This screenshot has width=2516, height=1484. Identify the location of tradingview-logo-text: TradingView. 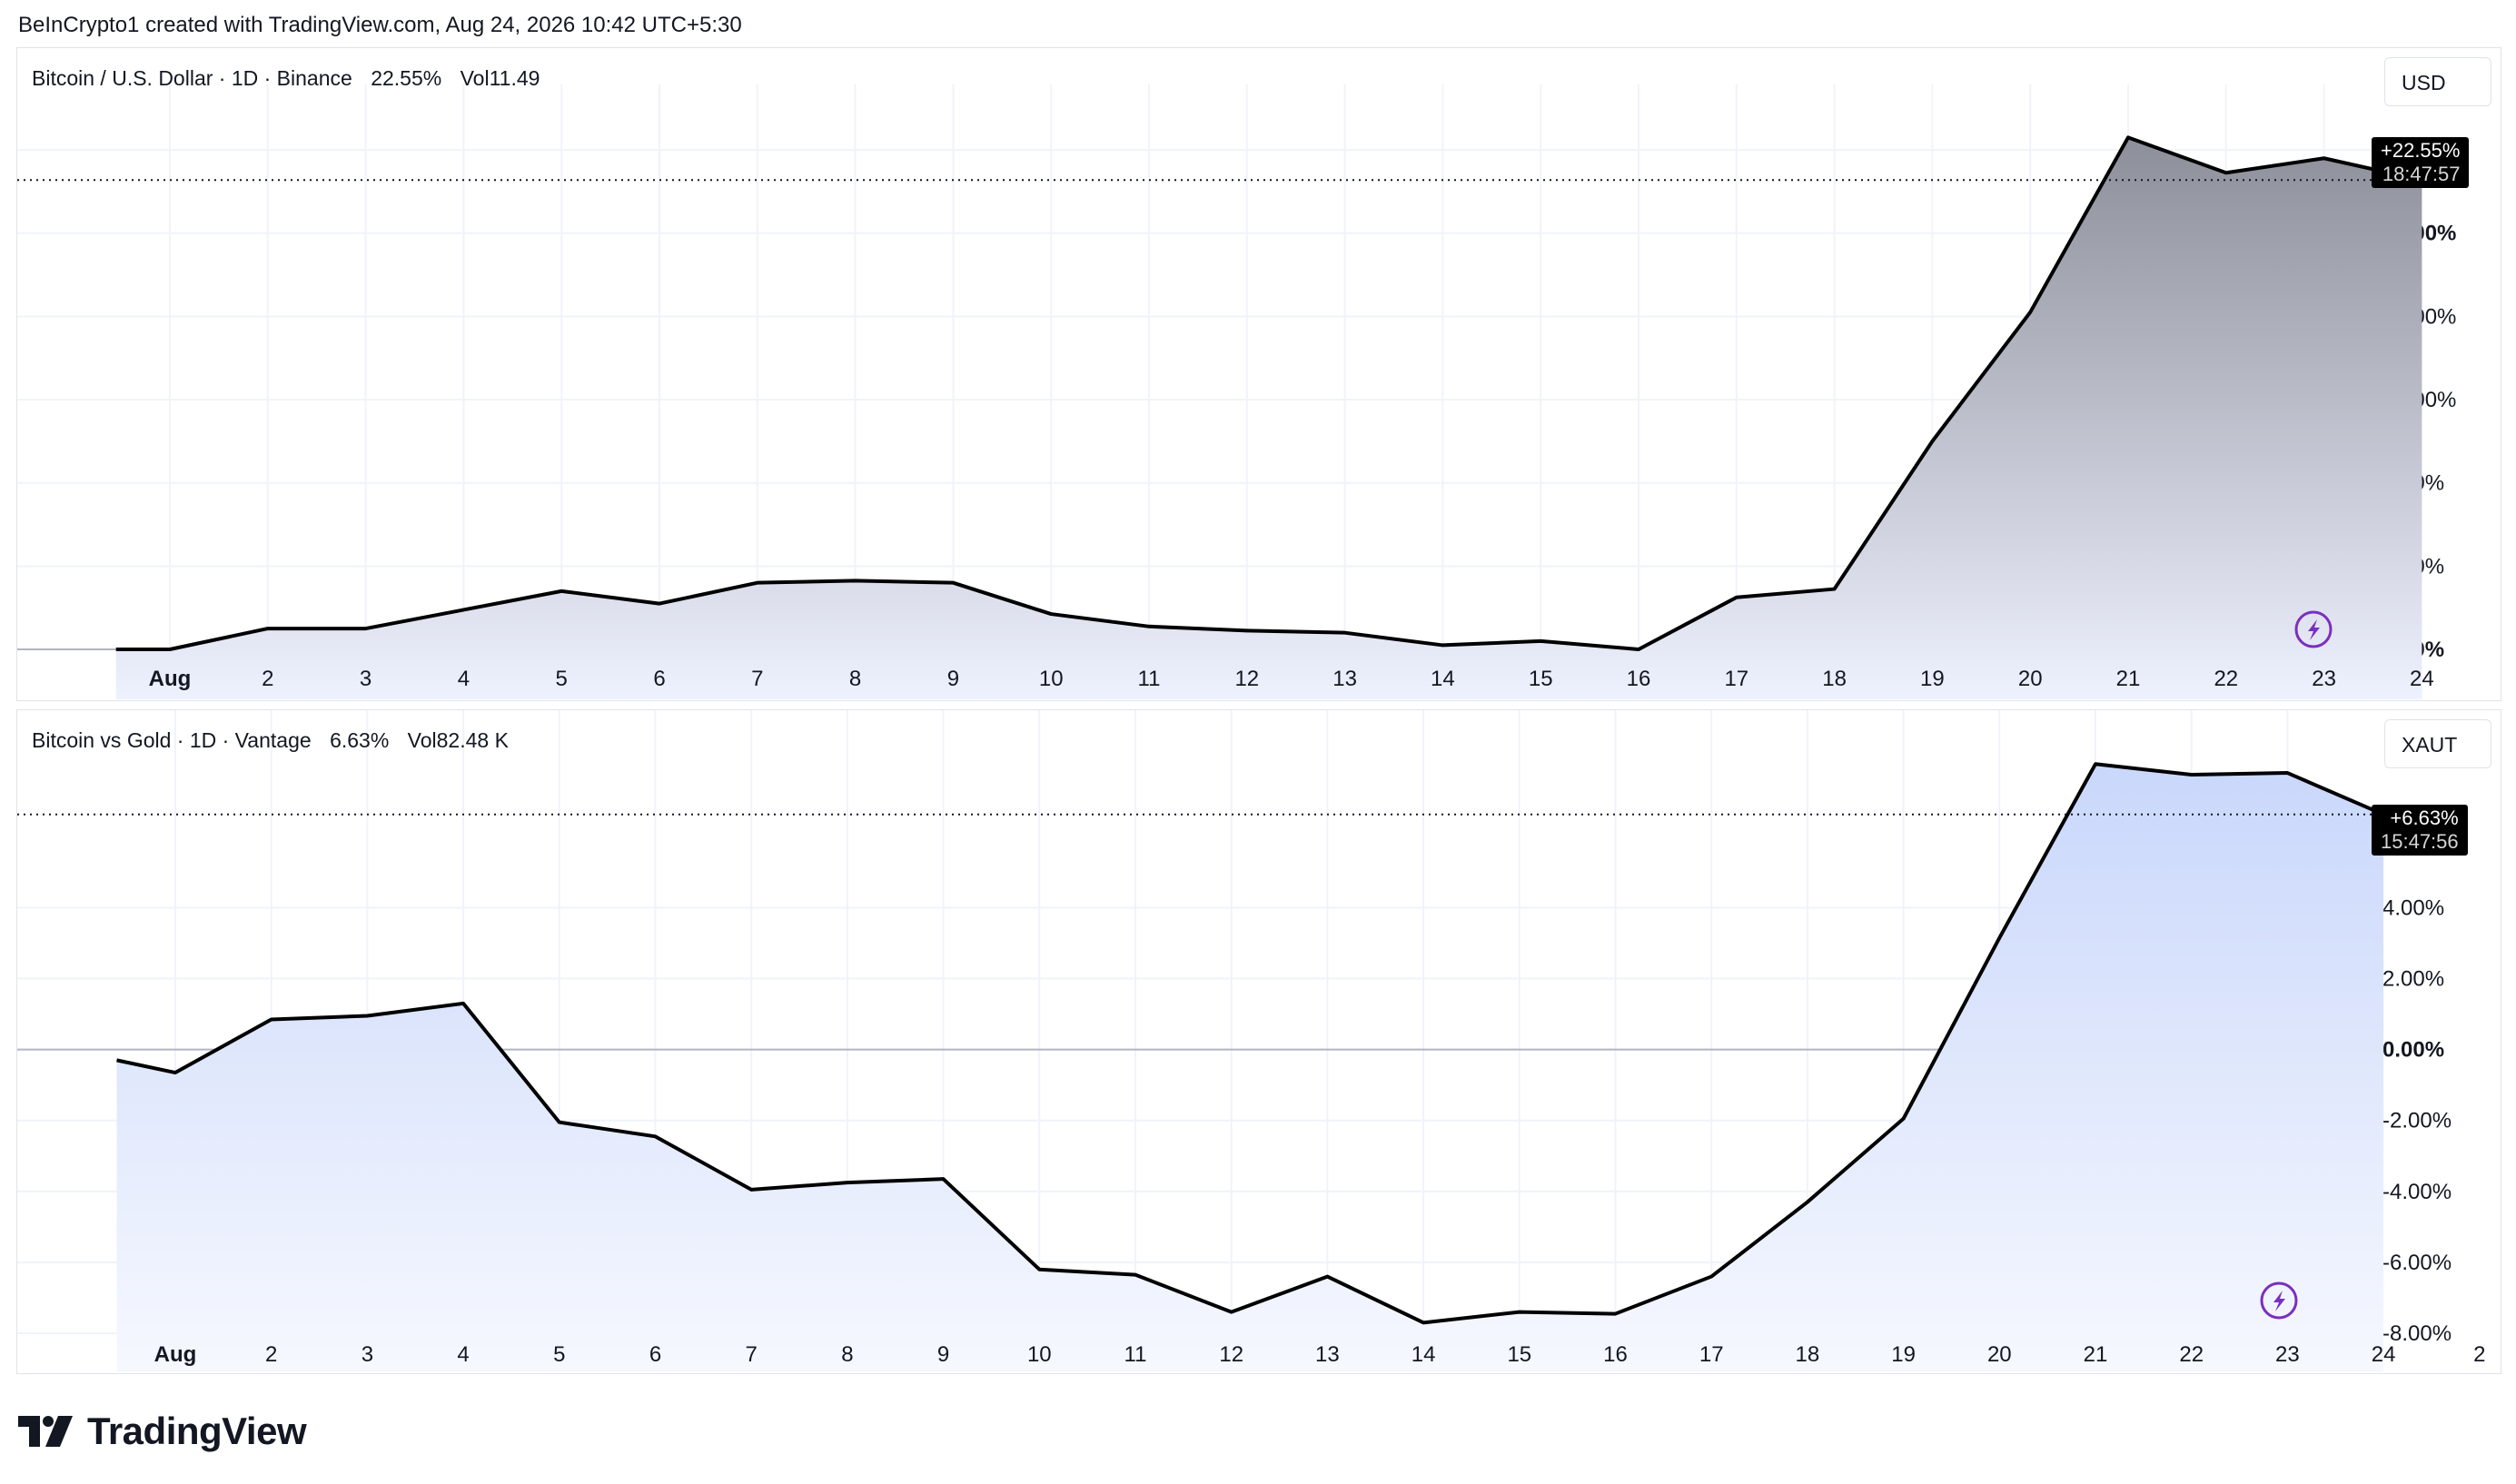
(197, 1431).